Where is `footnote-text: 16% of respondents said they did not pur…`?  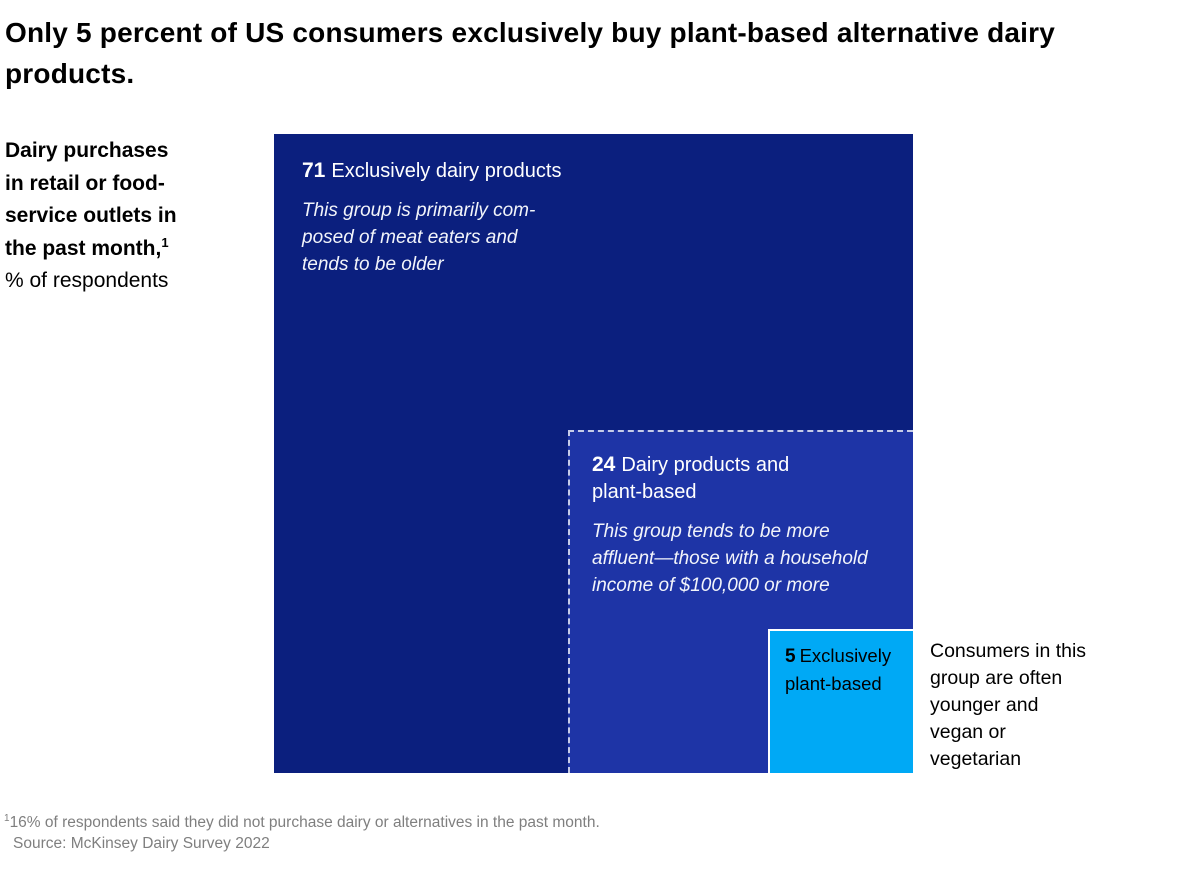
footnote-text: 16% of respondents said they did not pur… is located at coordinates (304, 822).